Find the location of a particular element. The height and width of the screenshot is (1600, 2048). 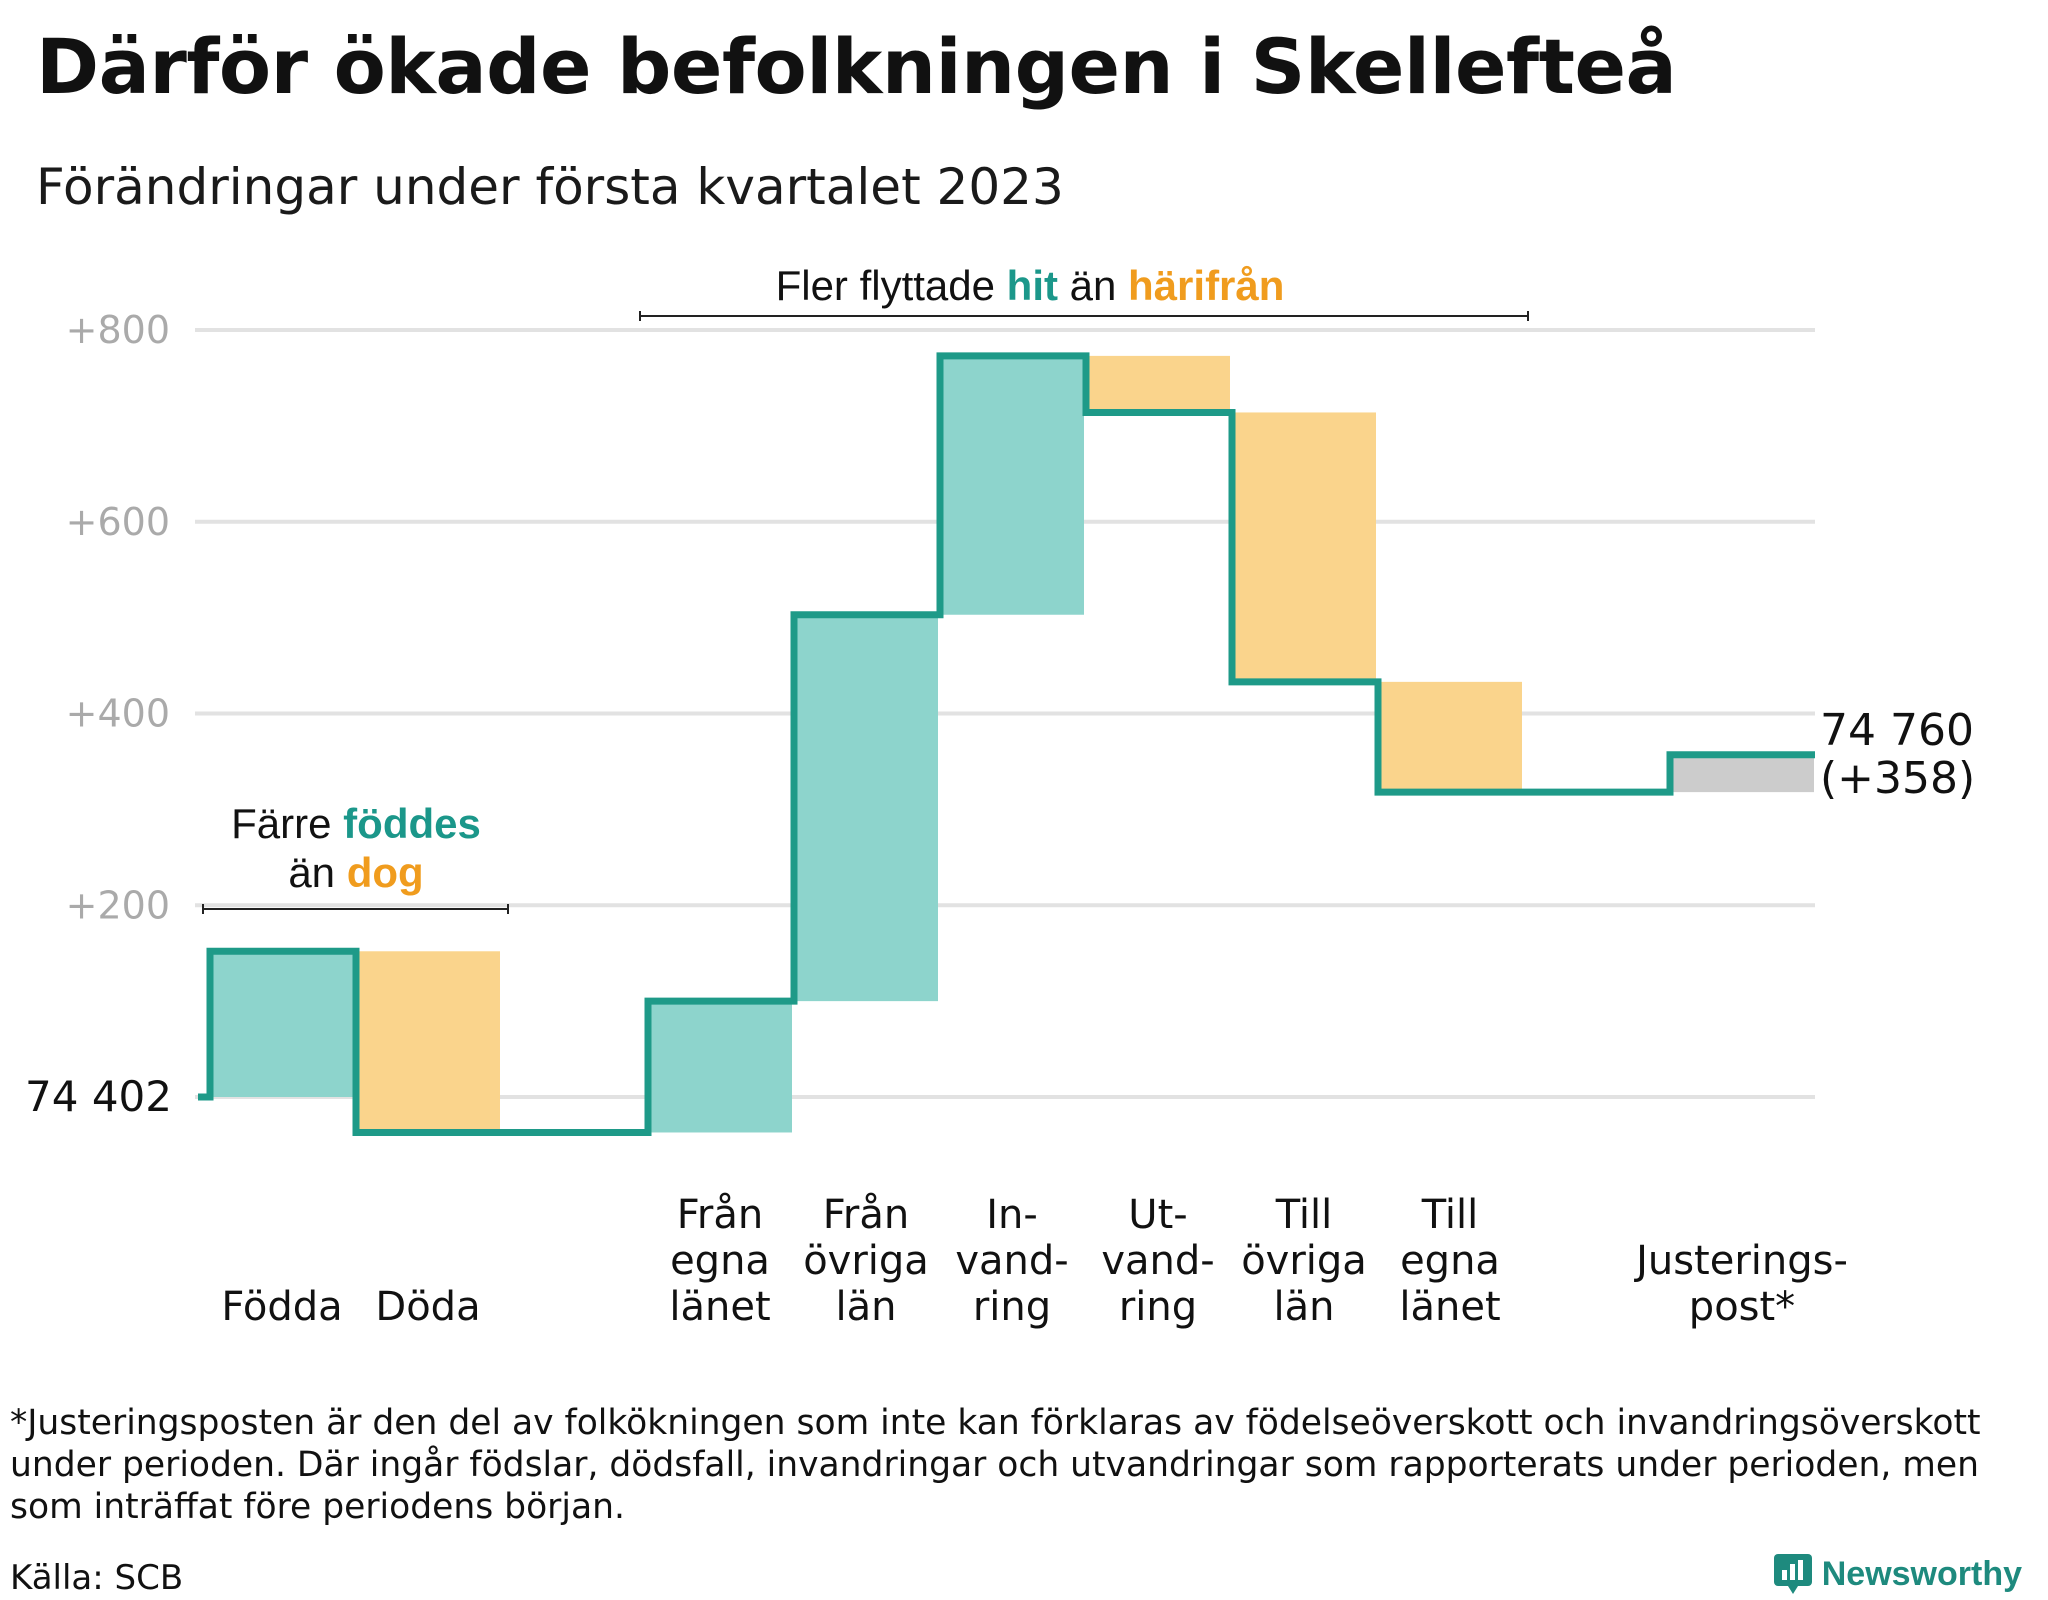

births-annotation-line1-part: Färre is located at coordinates (287, 823).